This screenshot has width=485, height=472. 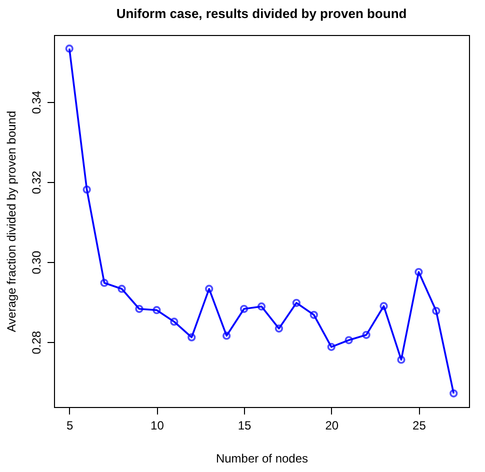 What do you see at coordinates (262, 459) in the screenshot?
I see `x-axis-title: Number of nodes` at bounding box center [262, 459].